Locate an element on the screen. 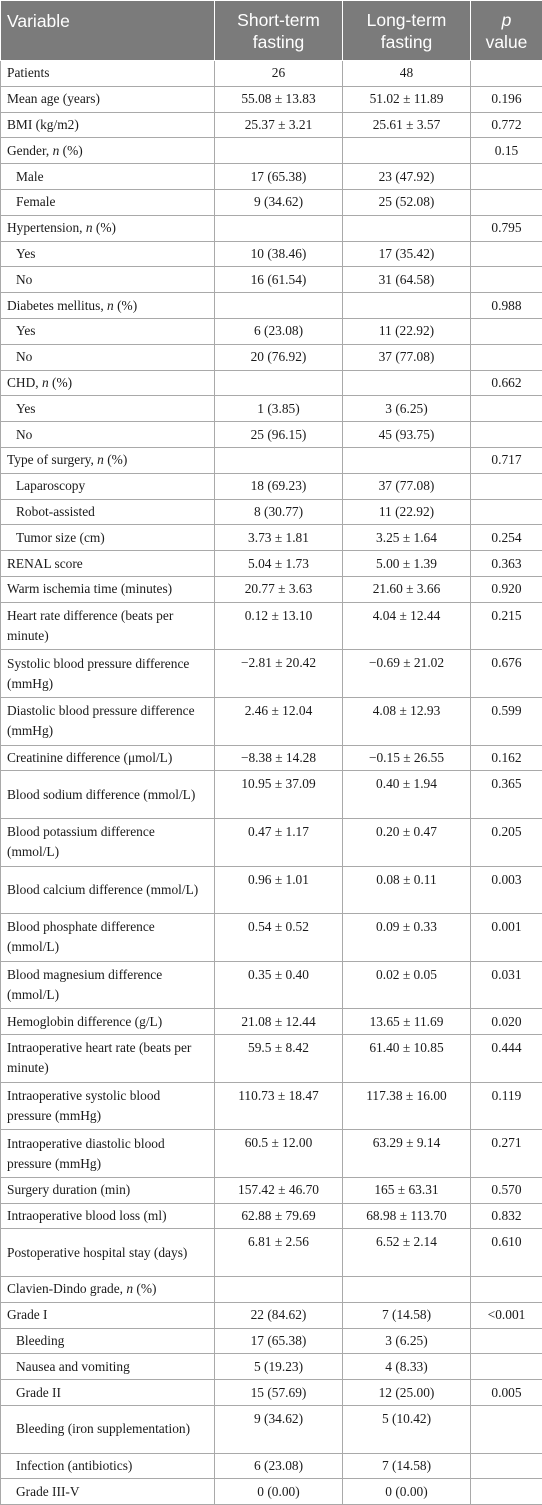 This screenshot has width=542, height=1505. long-term-value: 0.08 ± 0.11 is located at coordinates (407, 890).